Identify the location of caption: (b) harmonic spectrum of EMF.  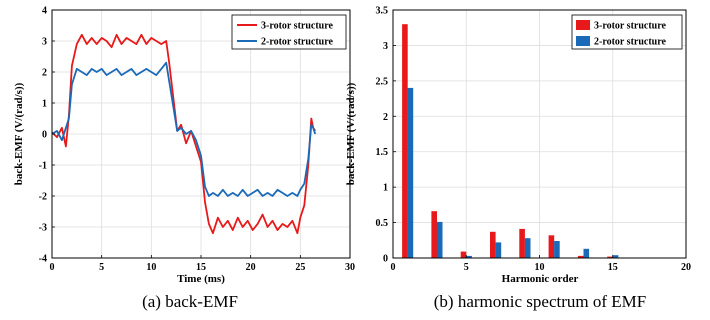
(540, 301).